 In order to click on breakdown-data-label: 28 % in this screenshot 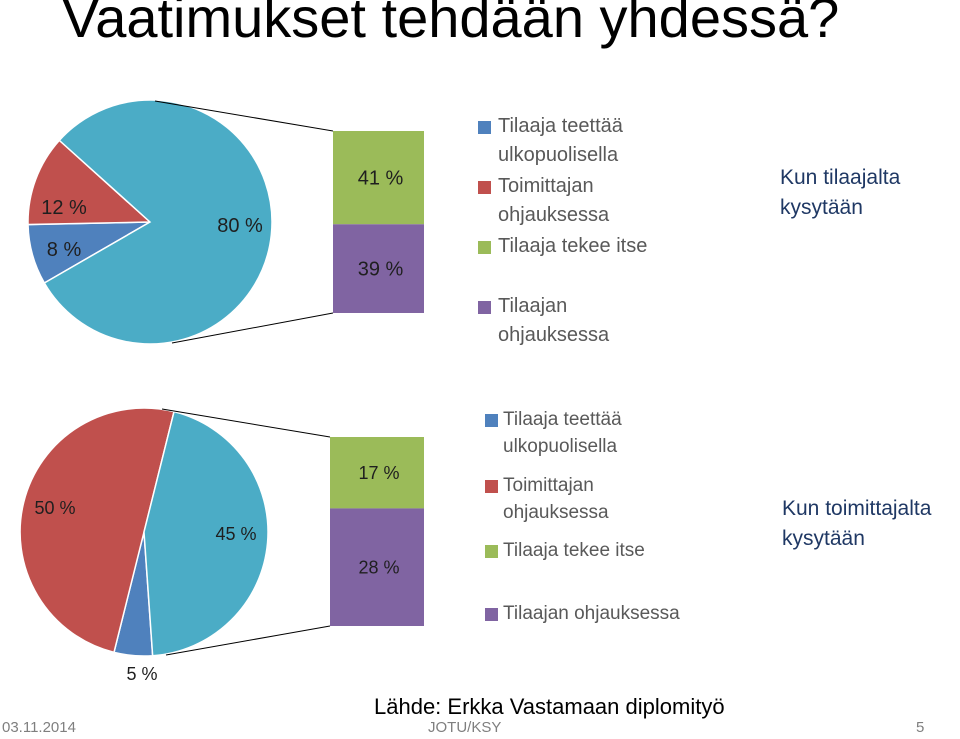, I will do `click(378, 568)`.